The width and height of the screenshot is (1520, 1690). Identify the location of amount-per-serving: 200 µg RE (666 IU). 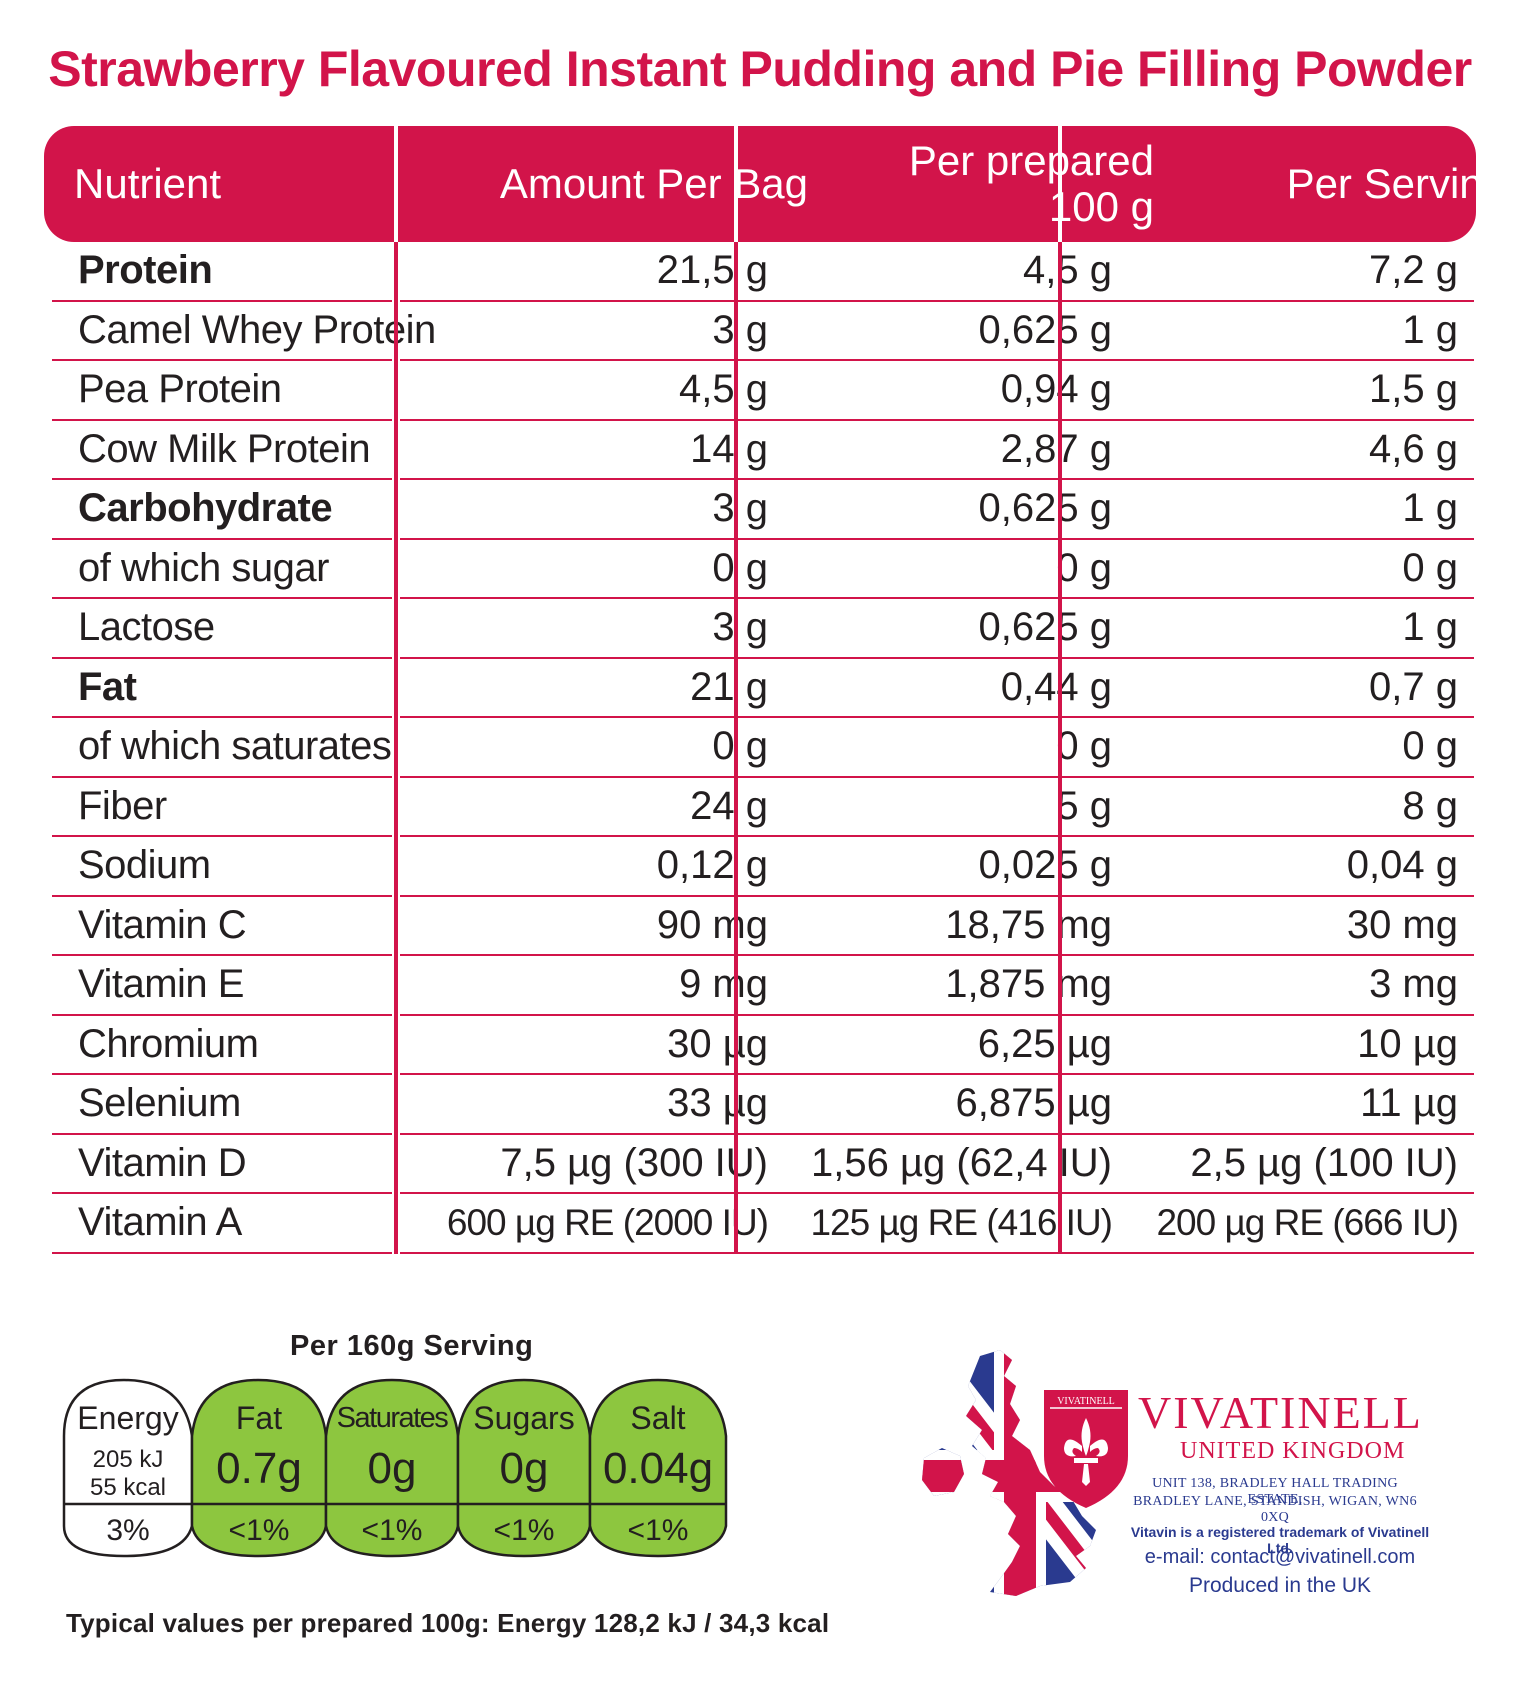
(1307, 1222).